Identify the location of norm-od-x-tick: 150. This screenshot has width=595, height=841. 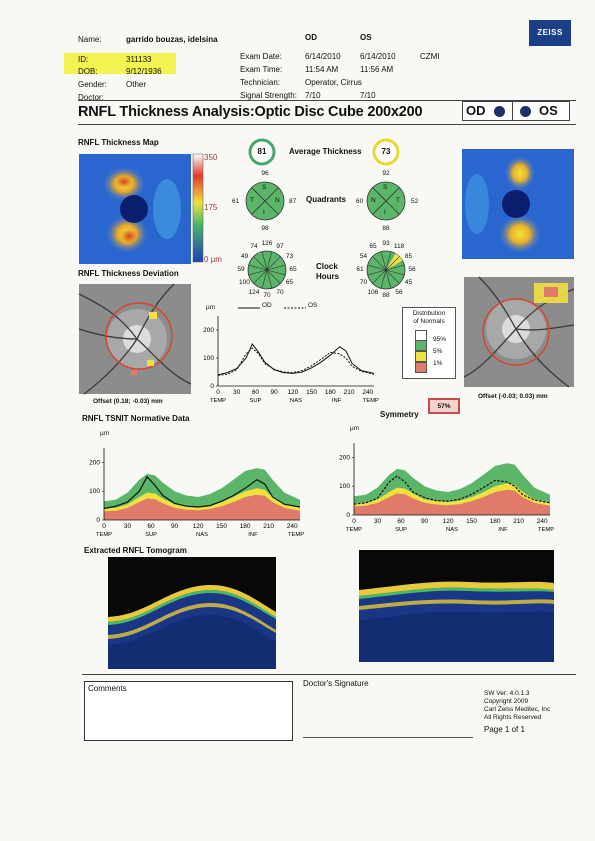
(221, 526).